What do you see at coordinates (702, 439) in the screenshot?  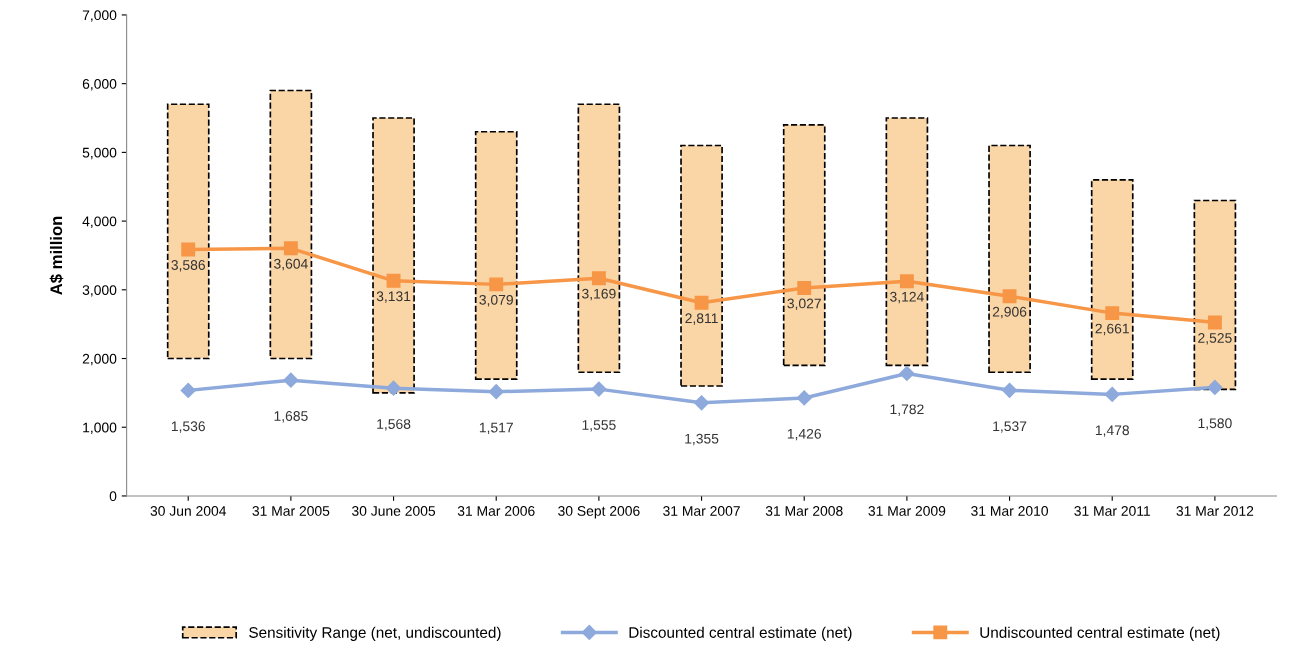 I see `data-label: 1,355` at bounding box center [702, 439].